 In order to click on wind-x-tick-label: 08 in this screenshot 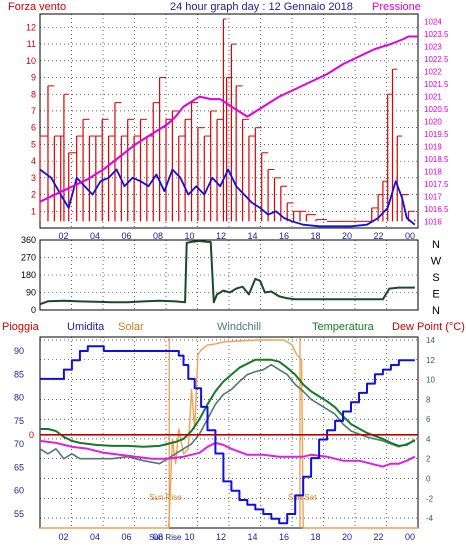, I will do `click(158, 236)`.